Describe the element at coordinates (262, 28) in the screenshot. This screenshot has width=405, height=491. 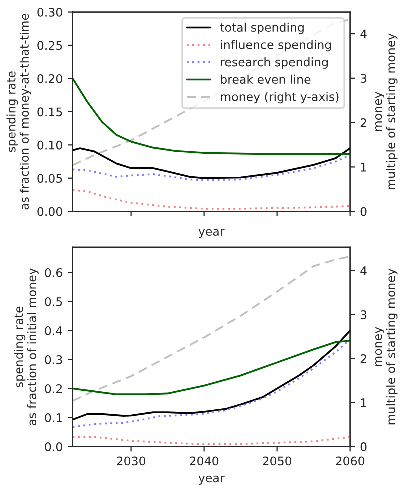
I see `legend-label: total spending` at that location.